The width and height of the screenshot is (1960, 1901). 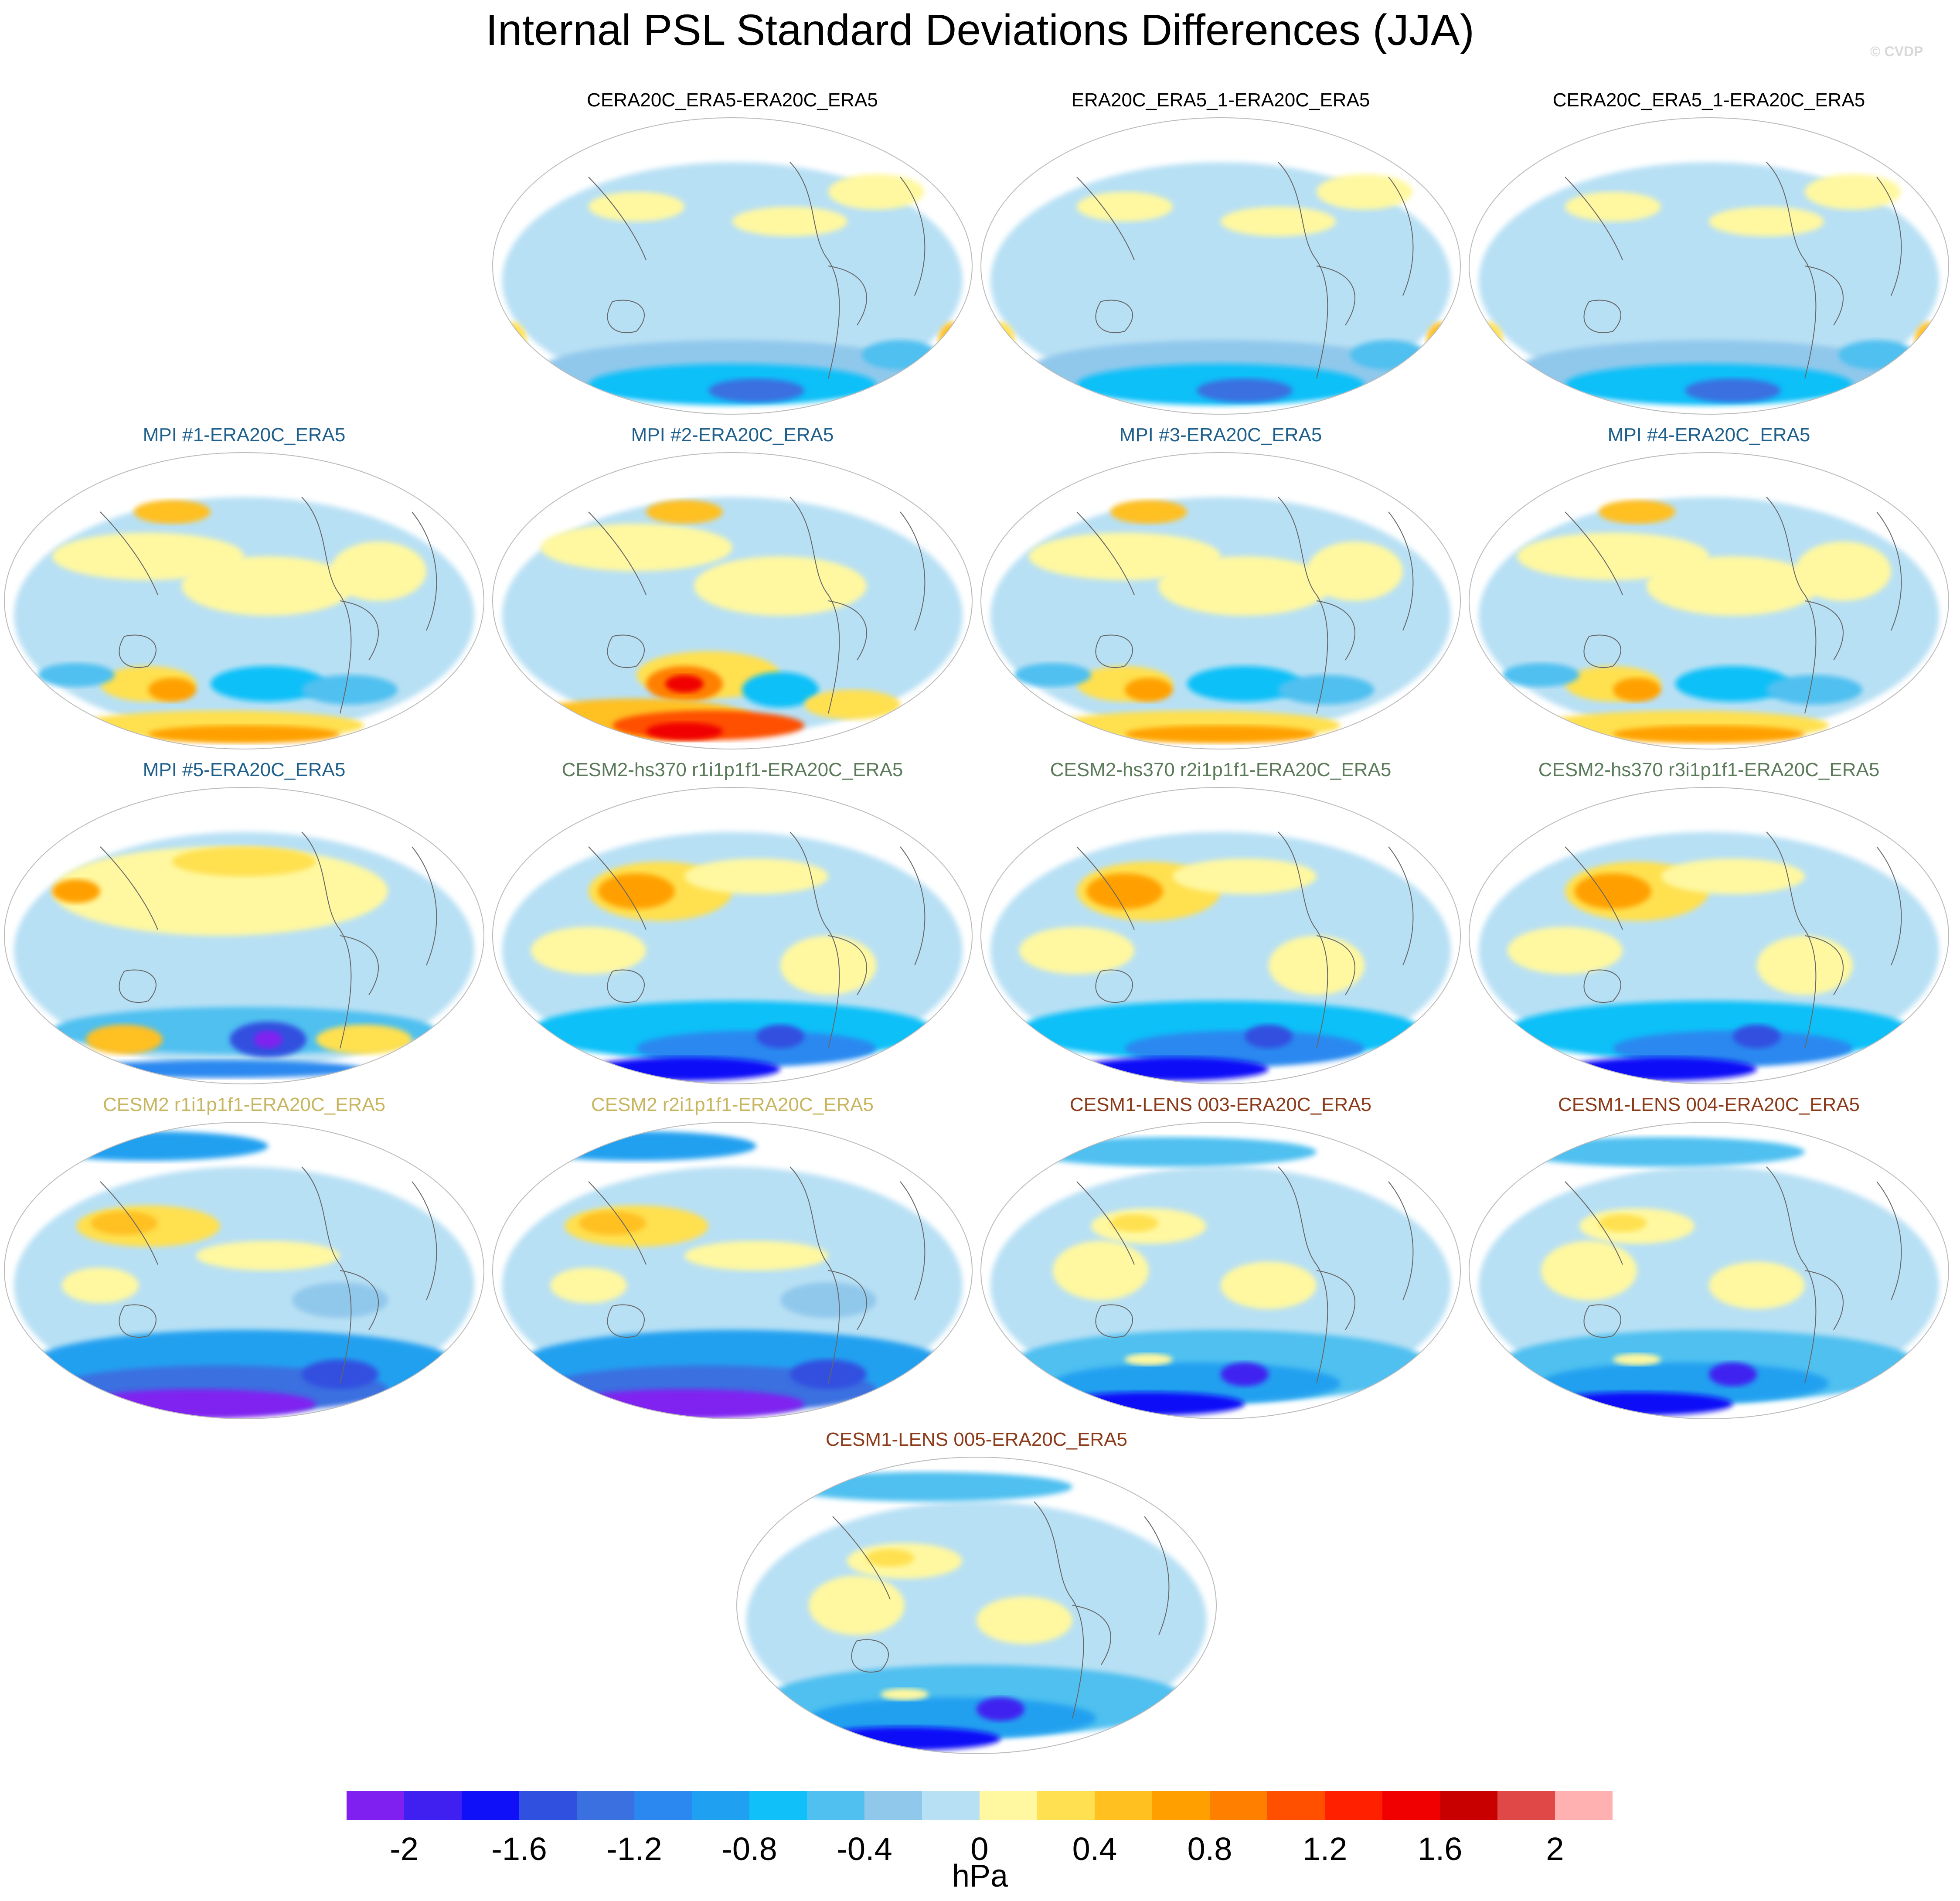 I want to click on panel-title: MPI #5-ERA20C_ERA5, so click(x=244, y=769).